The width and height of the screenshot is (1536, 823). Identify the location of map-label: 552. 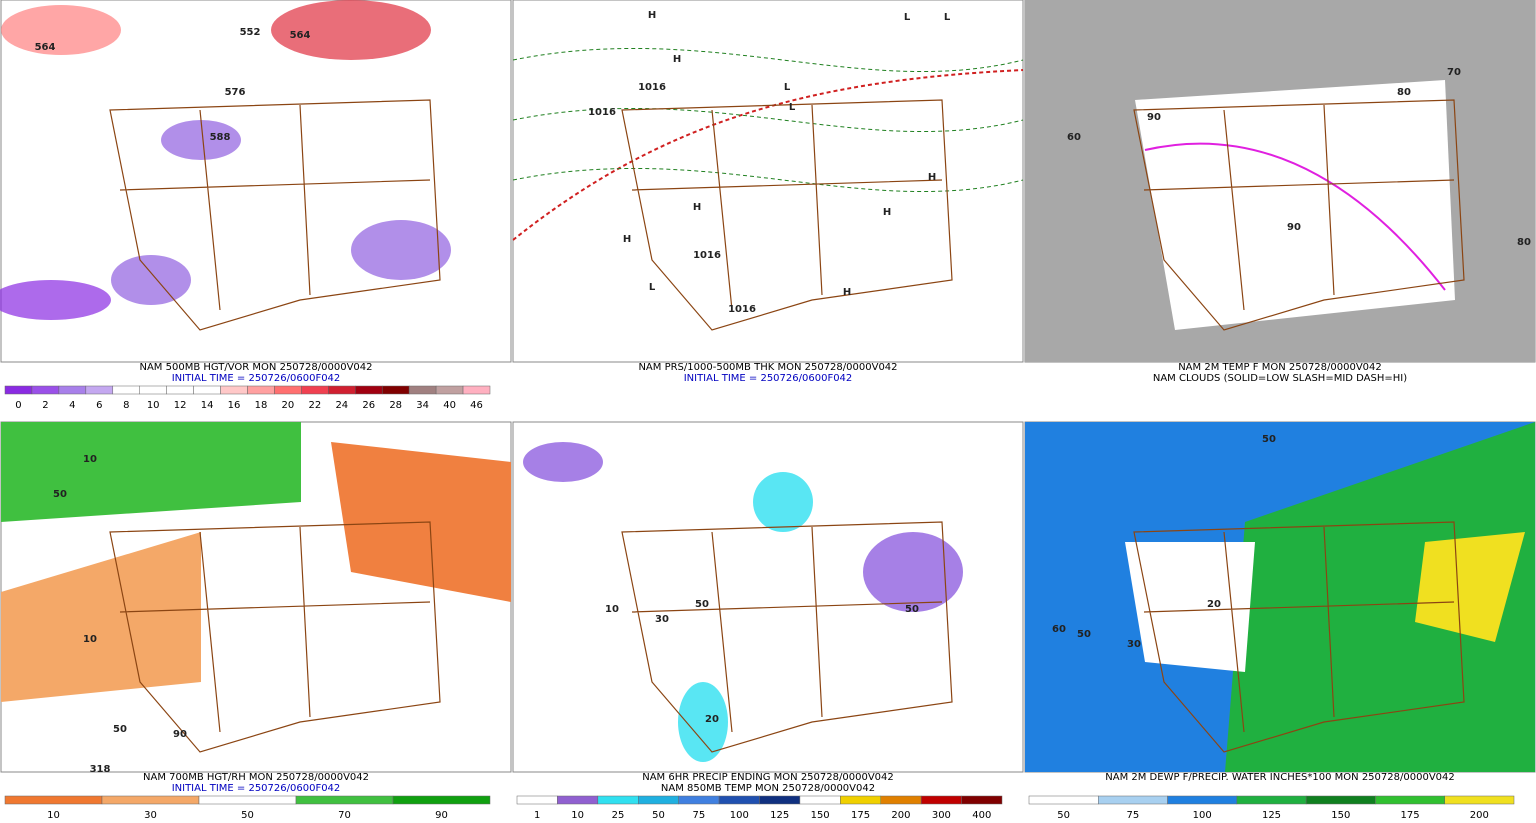
(250, 32).